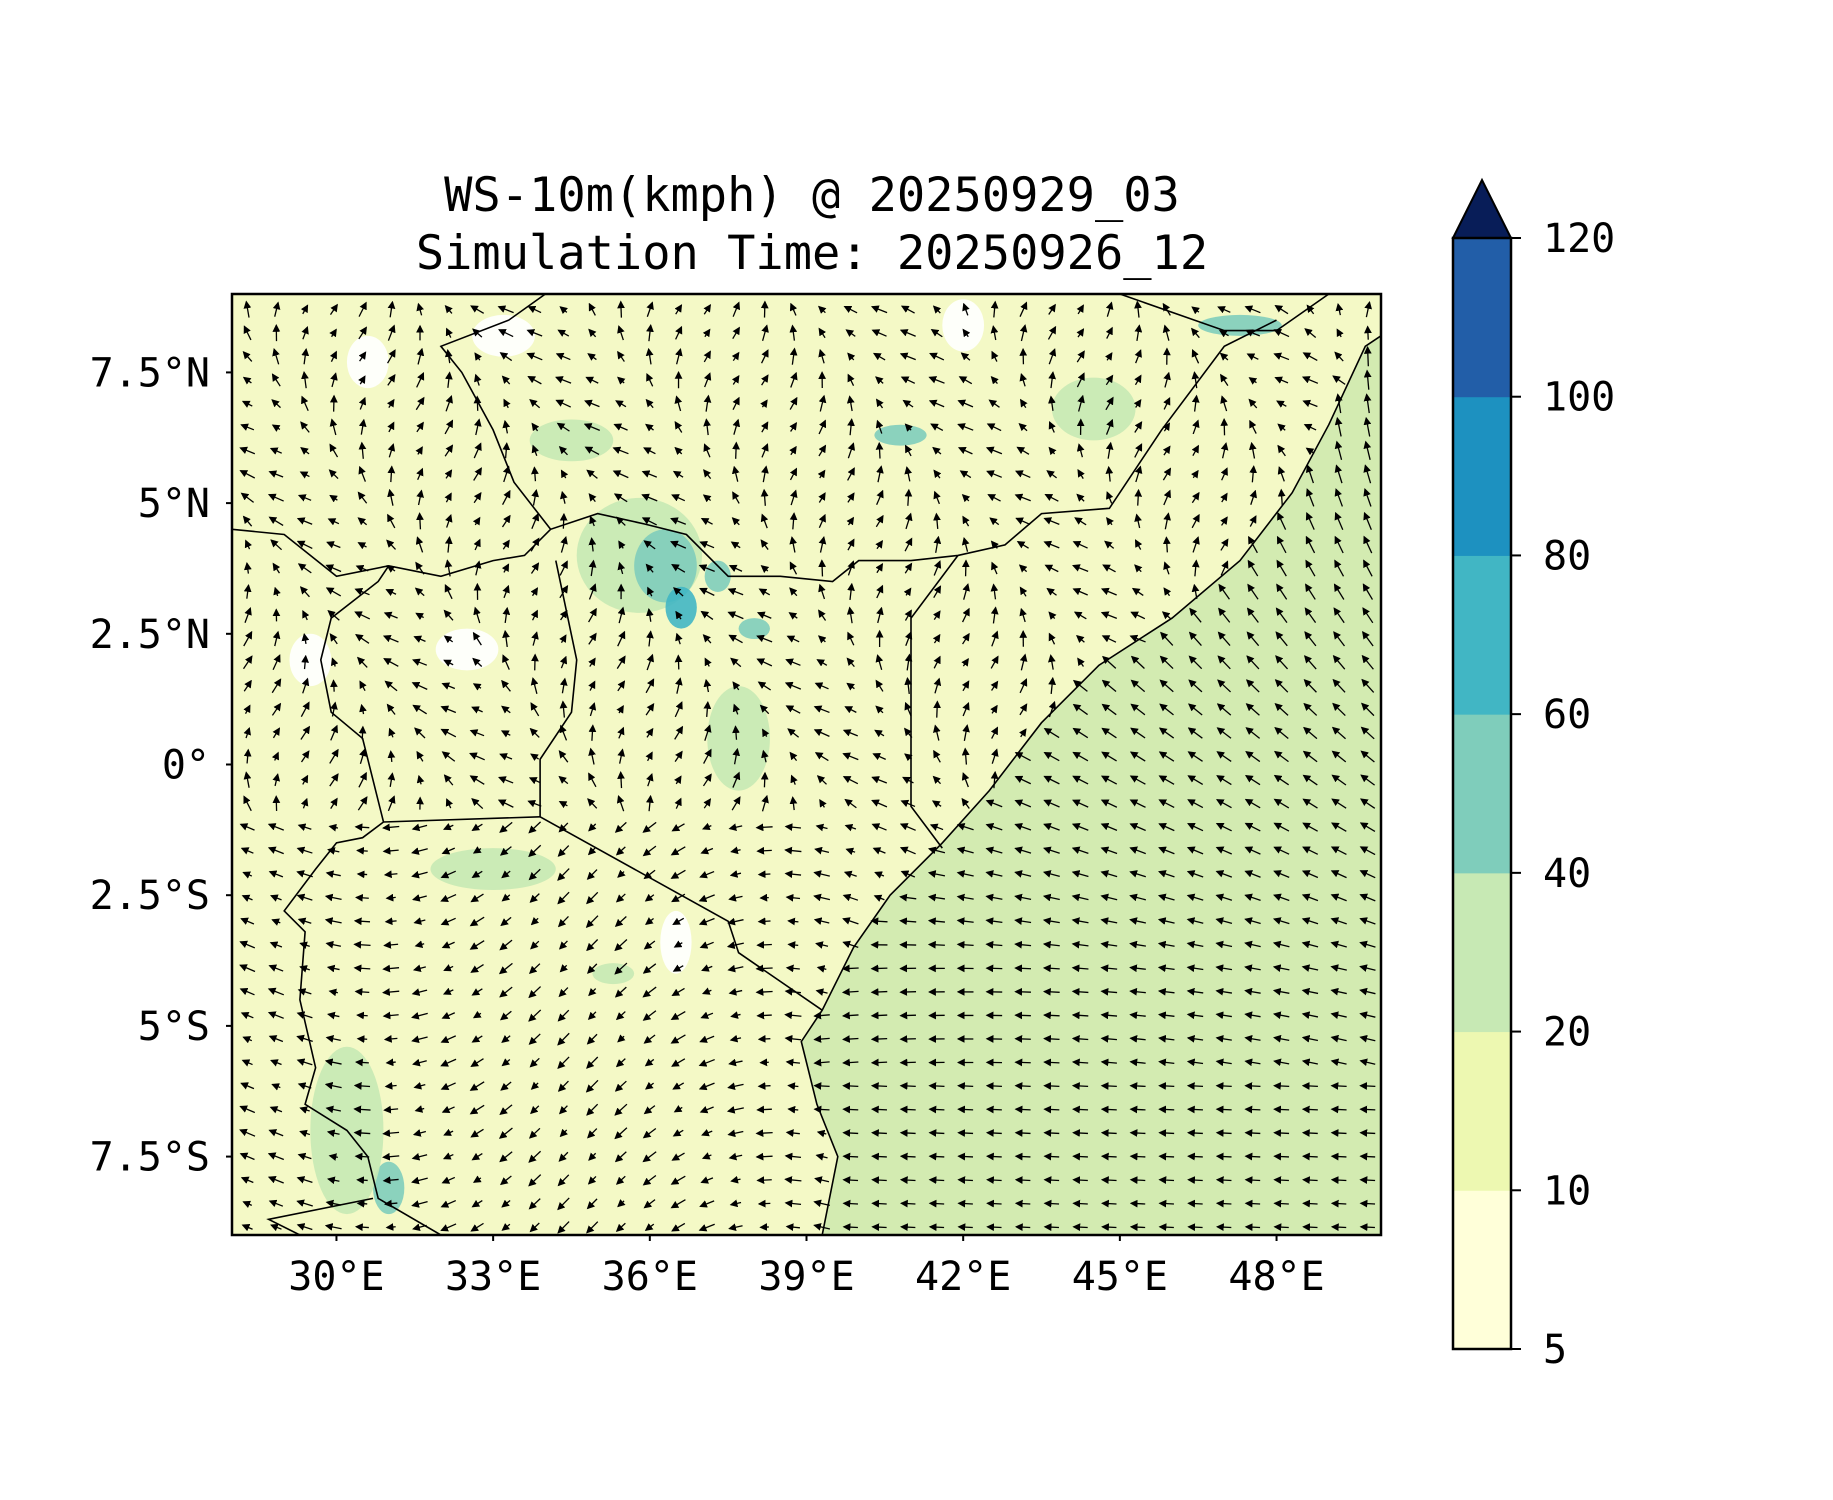  What do you see at coordinates (150, 635) in the screenshot?
I see `lat-tick-label: 2.5°N` at bounding box center [150, 635].